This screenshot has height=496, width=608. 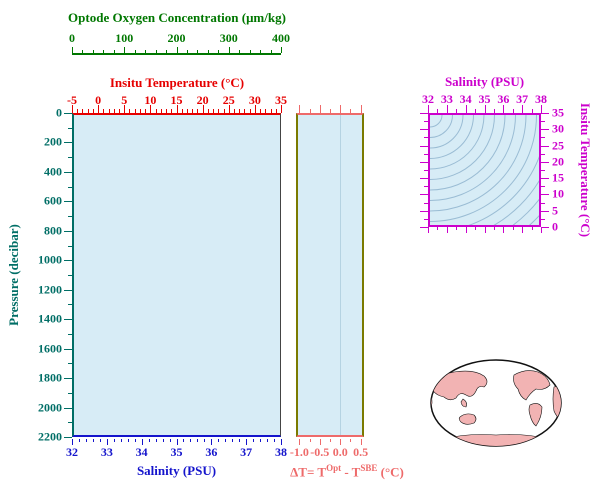 I want to click on oxygen-axis-line, so click(x=177, y=51).